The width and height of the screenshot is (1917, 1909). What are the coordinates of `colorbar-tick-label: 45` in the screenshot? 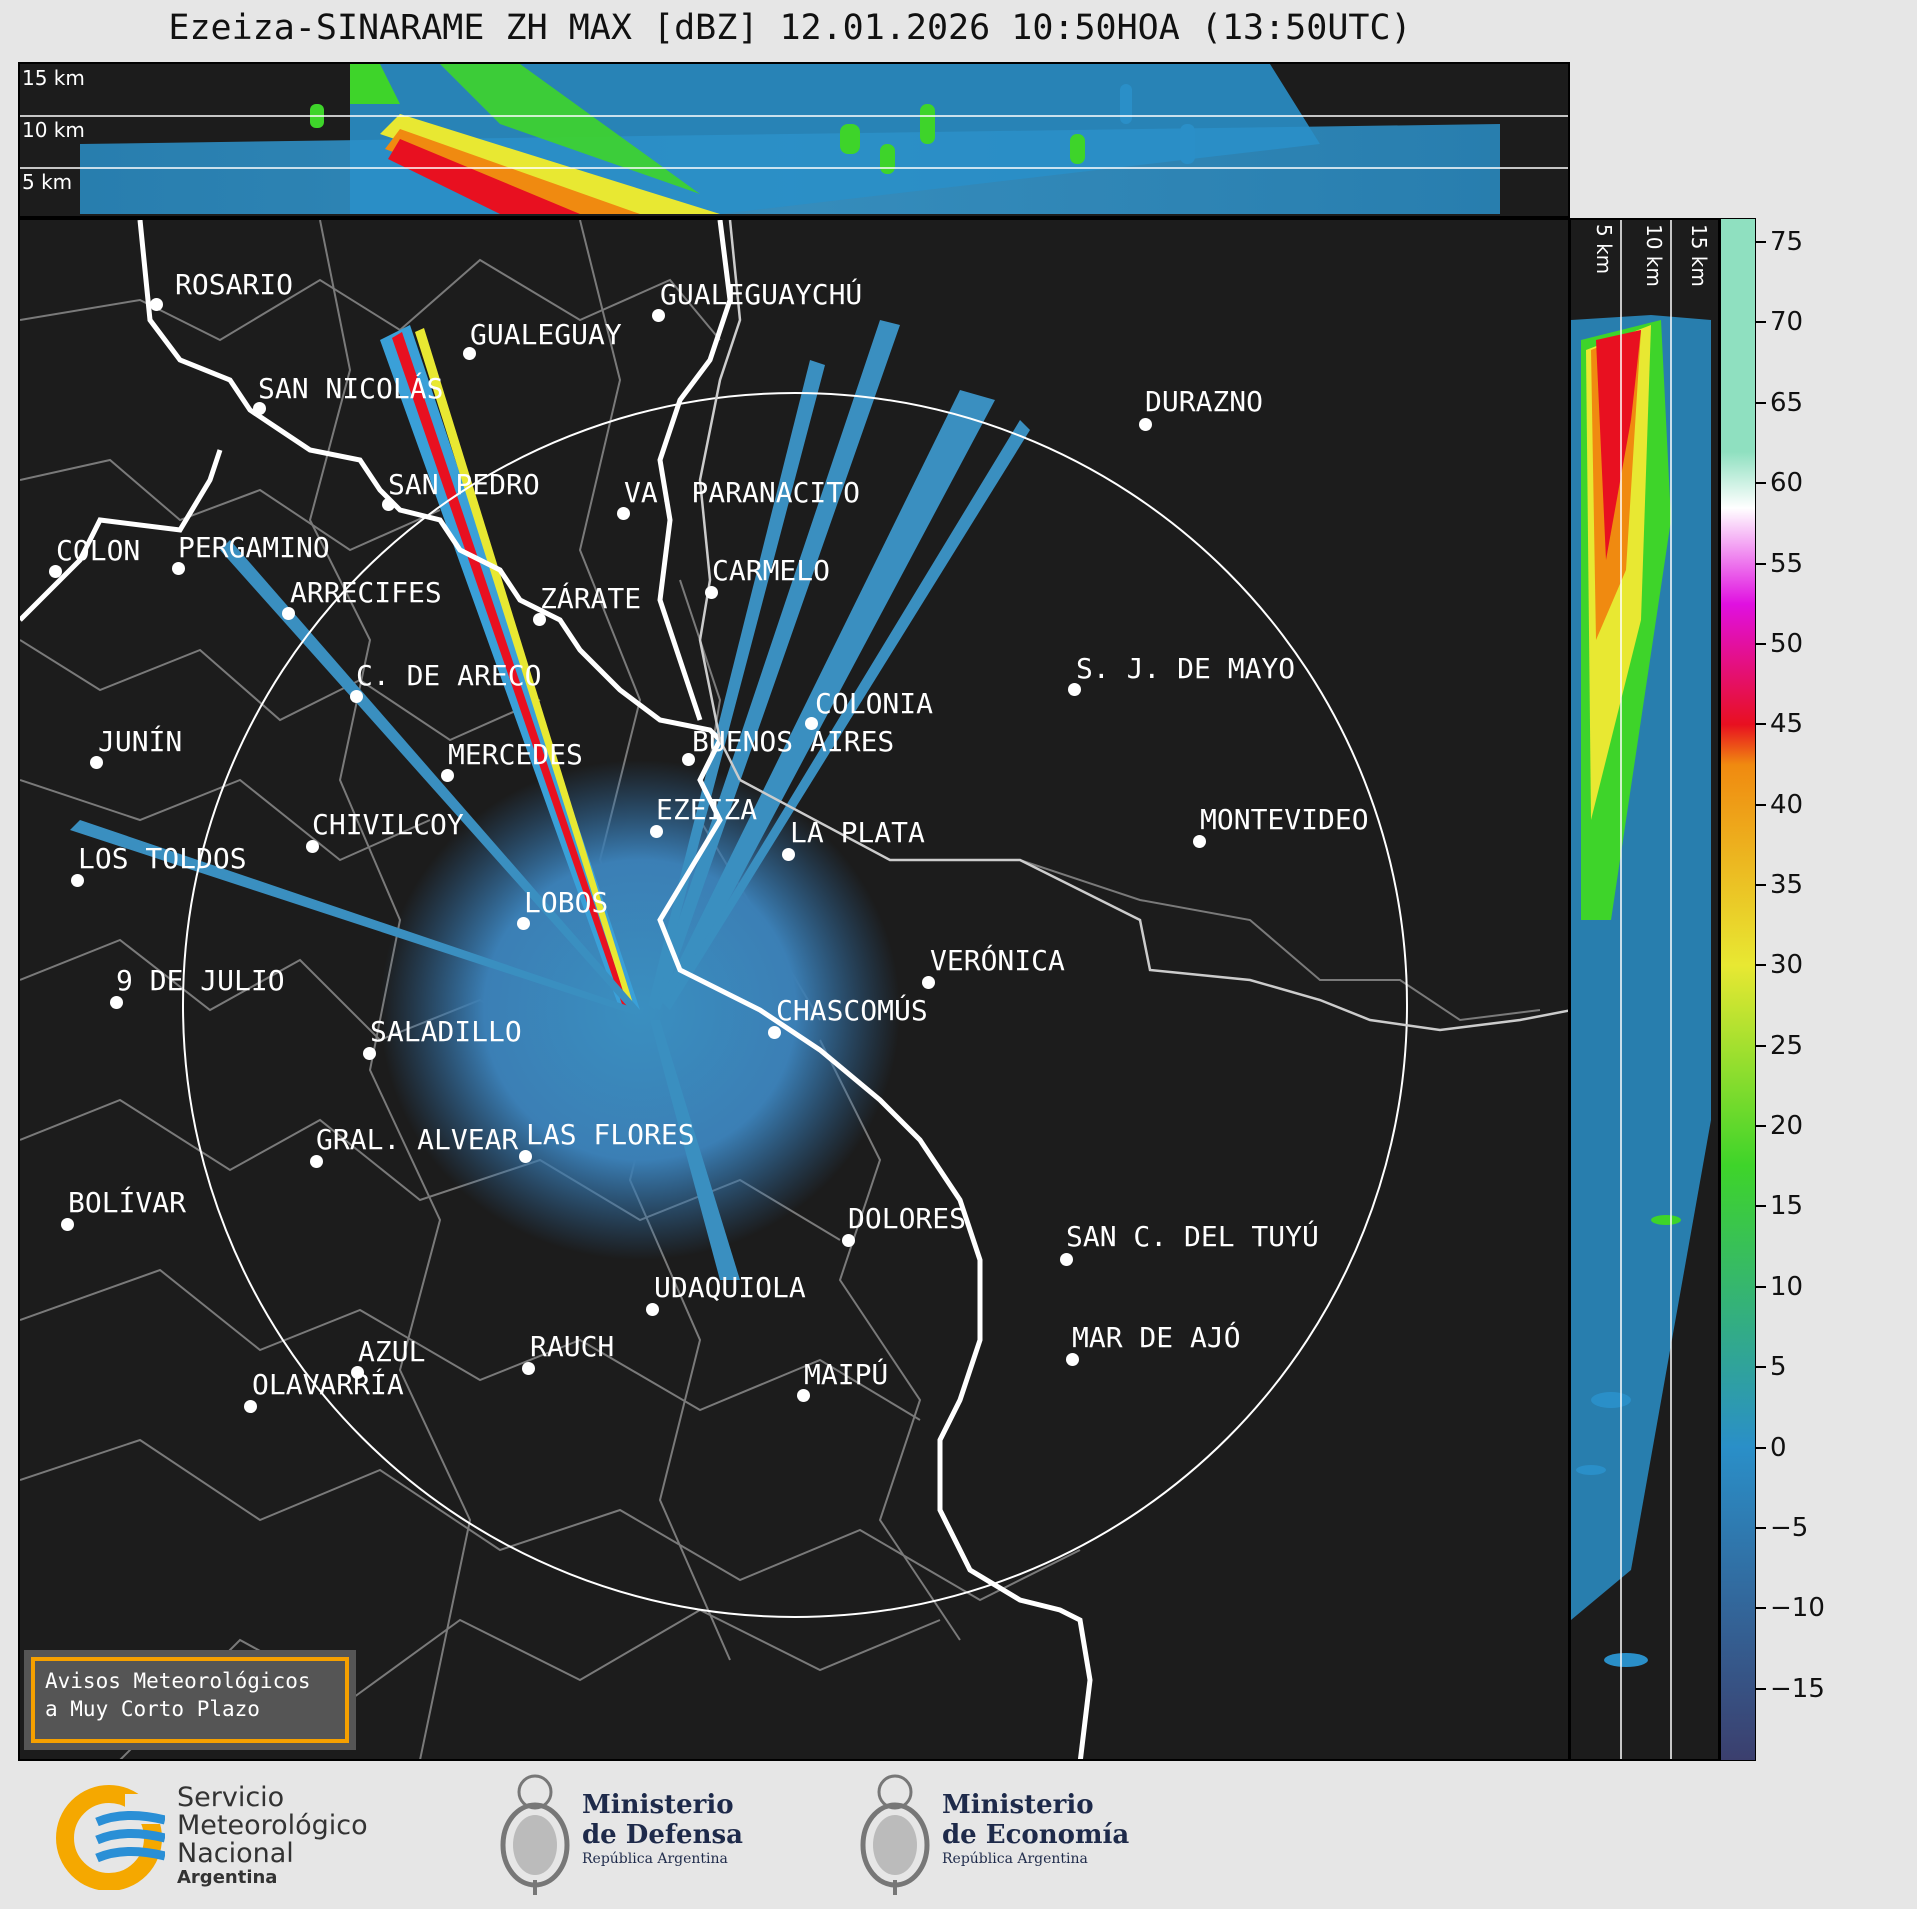 It's located at (1787, 724).